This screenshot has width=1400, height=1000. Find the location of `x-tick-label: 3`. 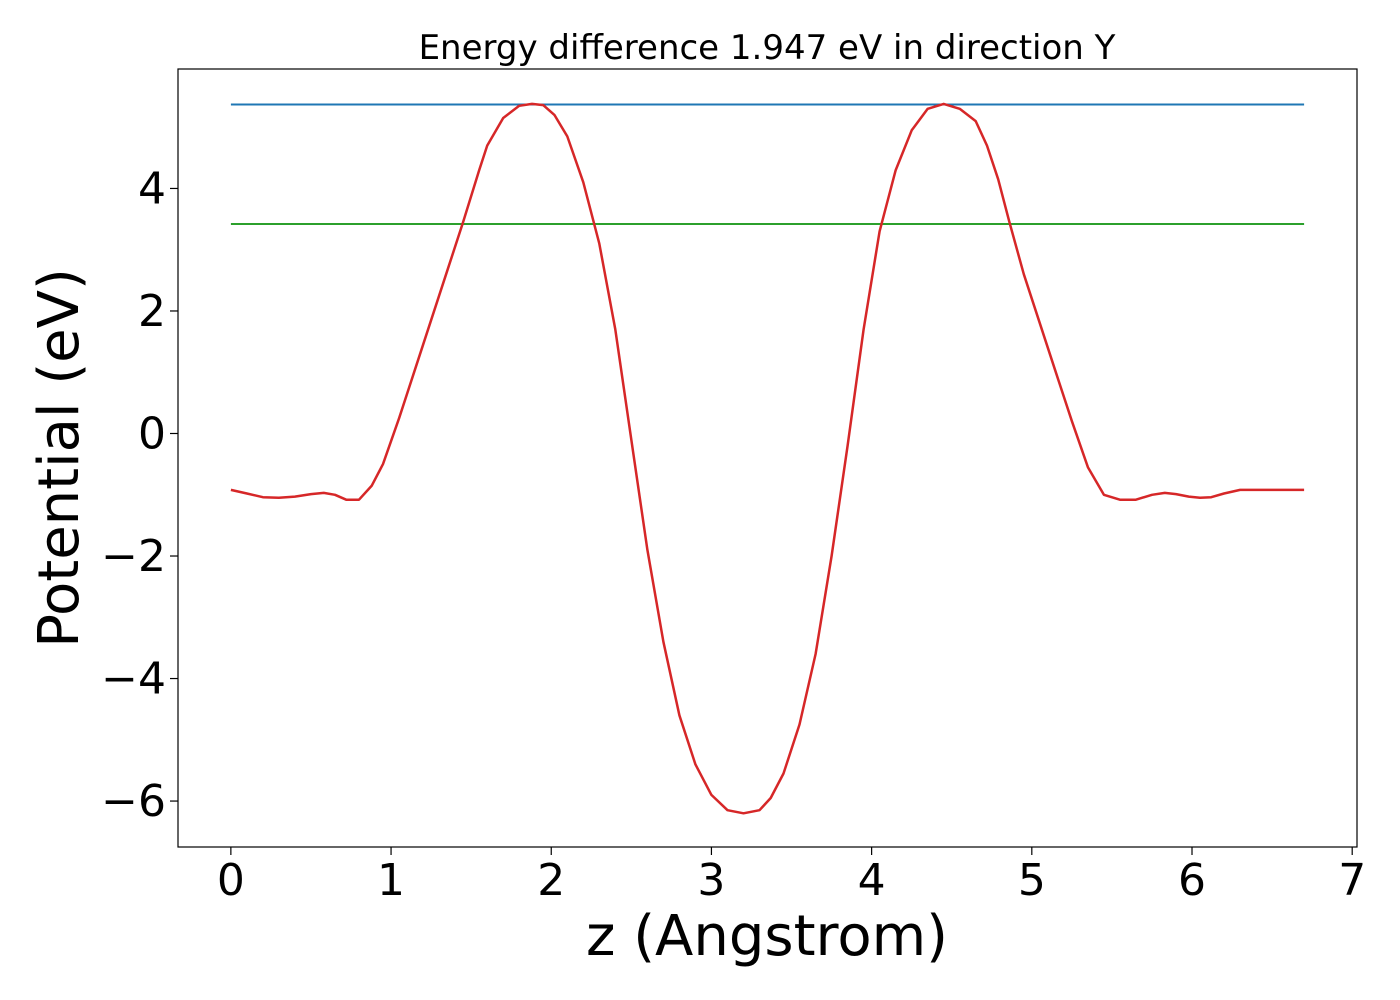

x-tick-label: 3 is located at coordinates (711, 880).